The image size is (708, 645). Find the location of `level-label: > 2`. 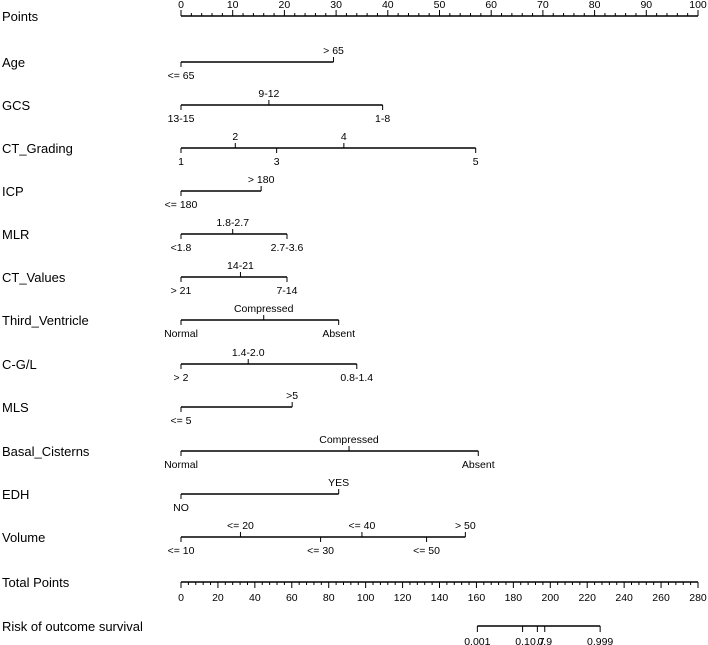

level-label: > 2 is located at coordinates (181, 378).